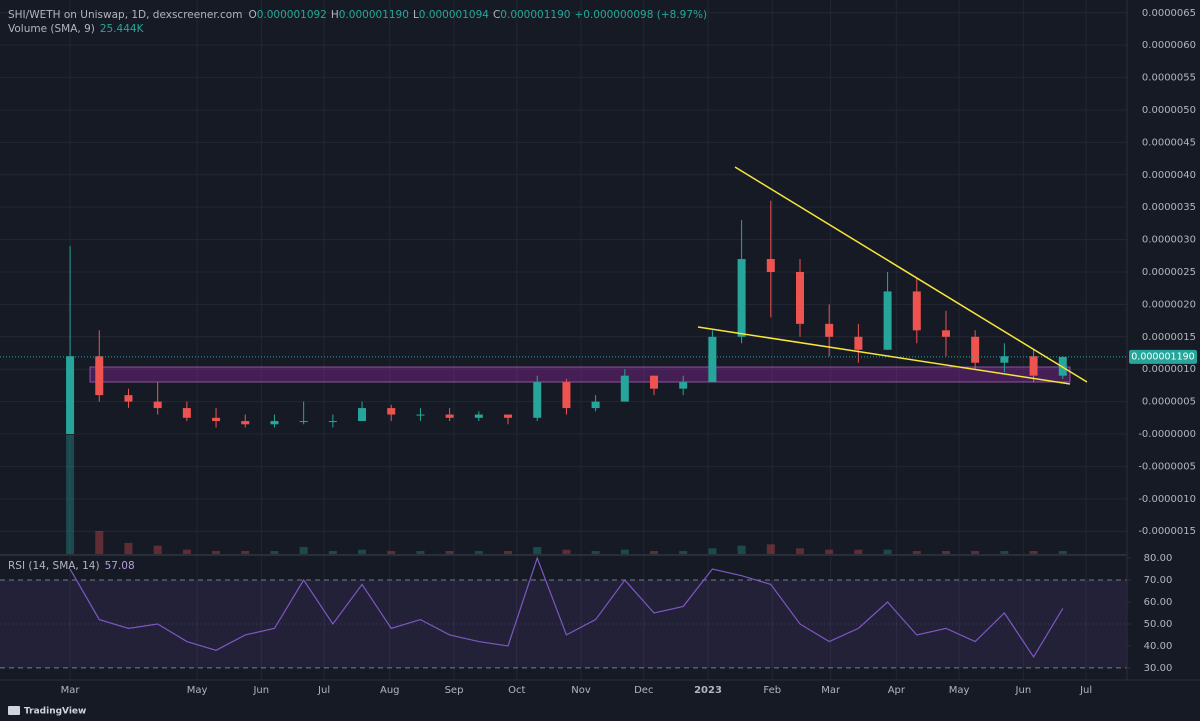 The image size is (1200, 721). Describe the element at coordinates (566, 607) in the screenshot. I see `rsi-line` at that location.